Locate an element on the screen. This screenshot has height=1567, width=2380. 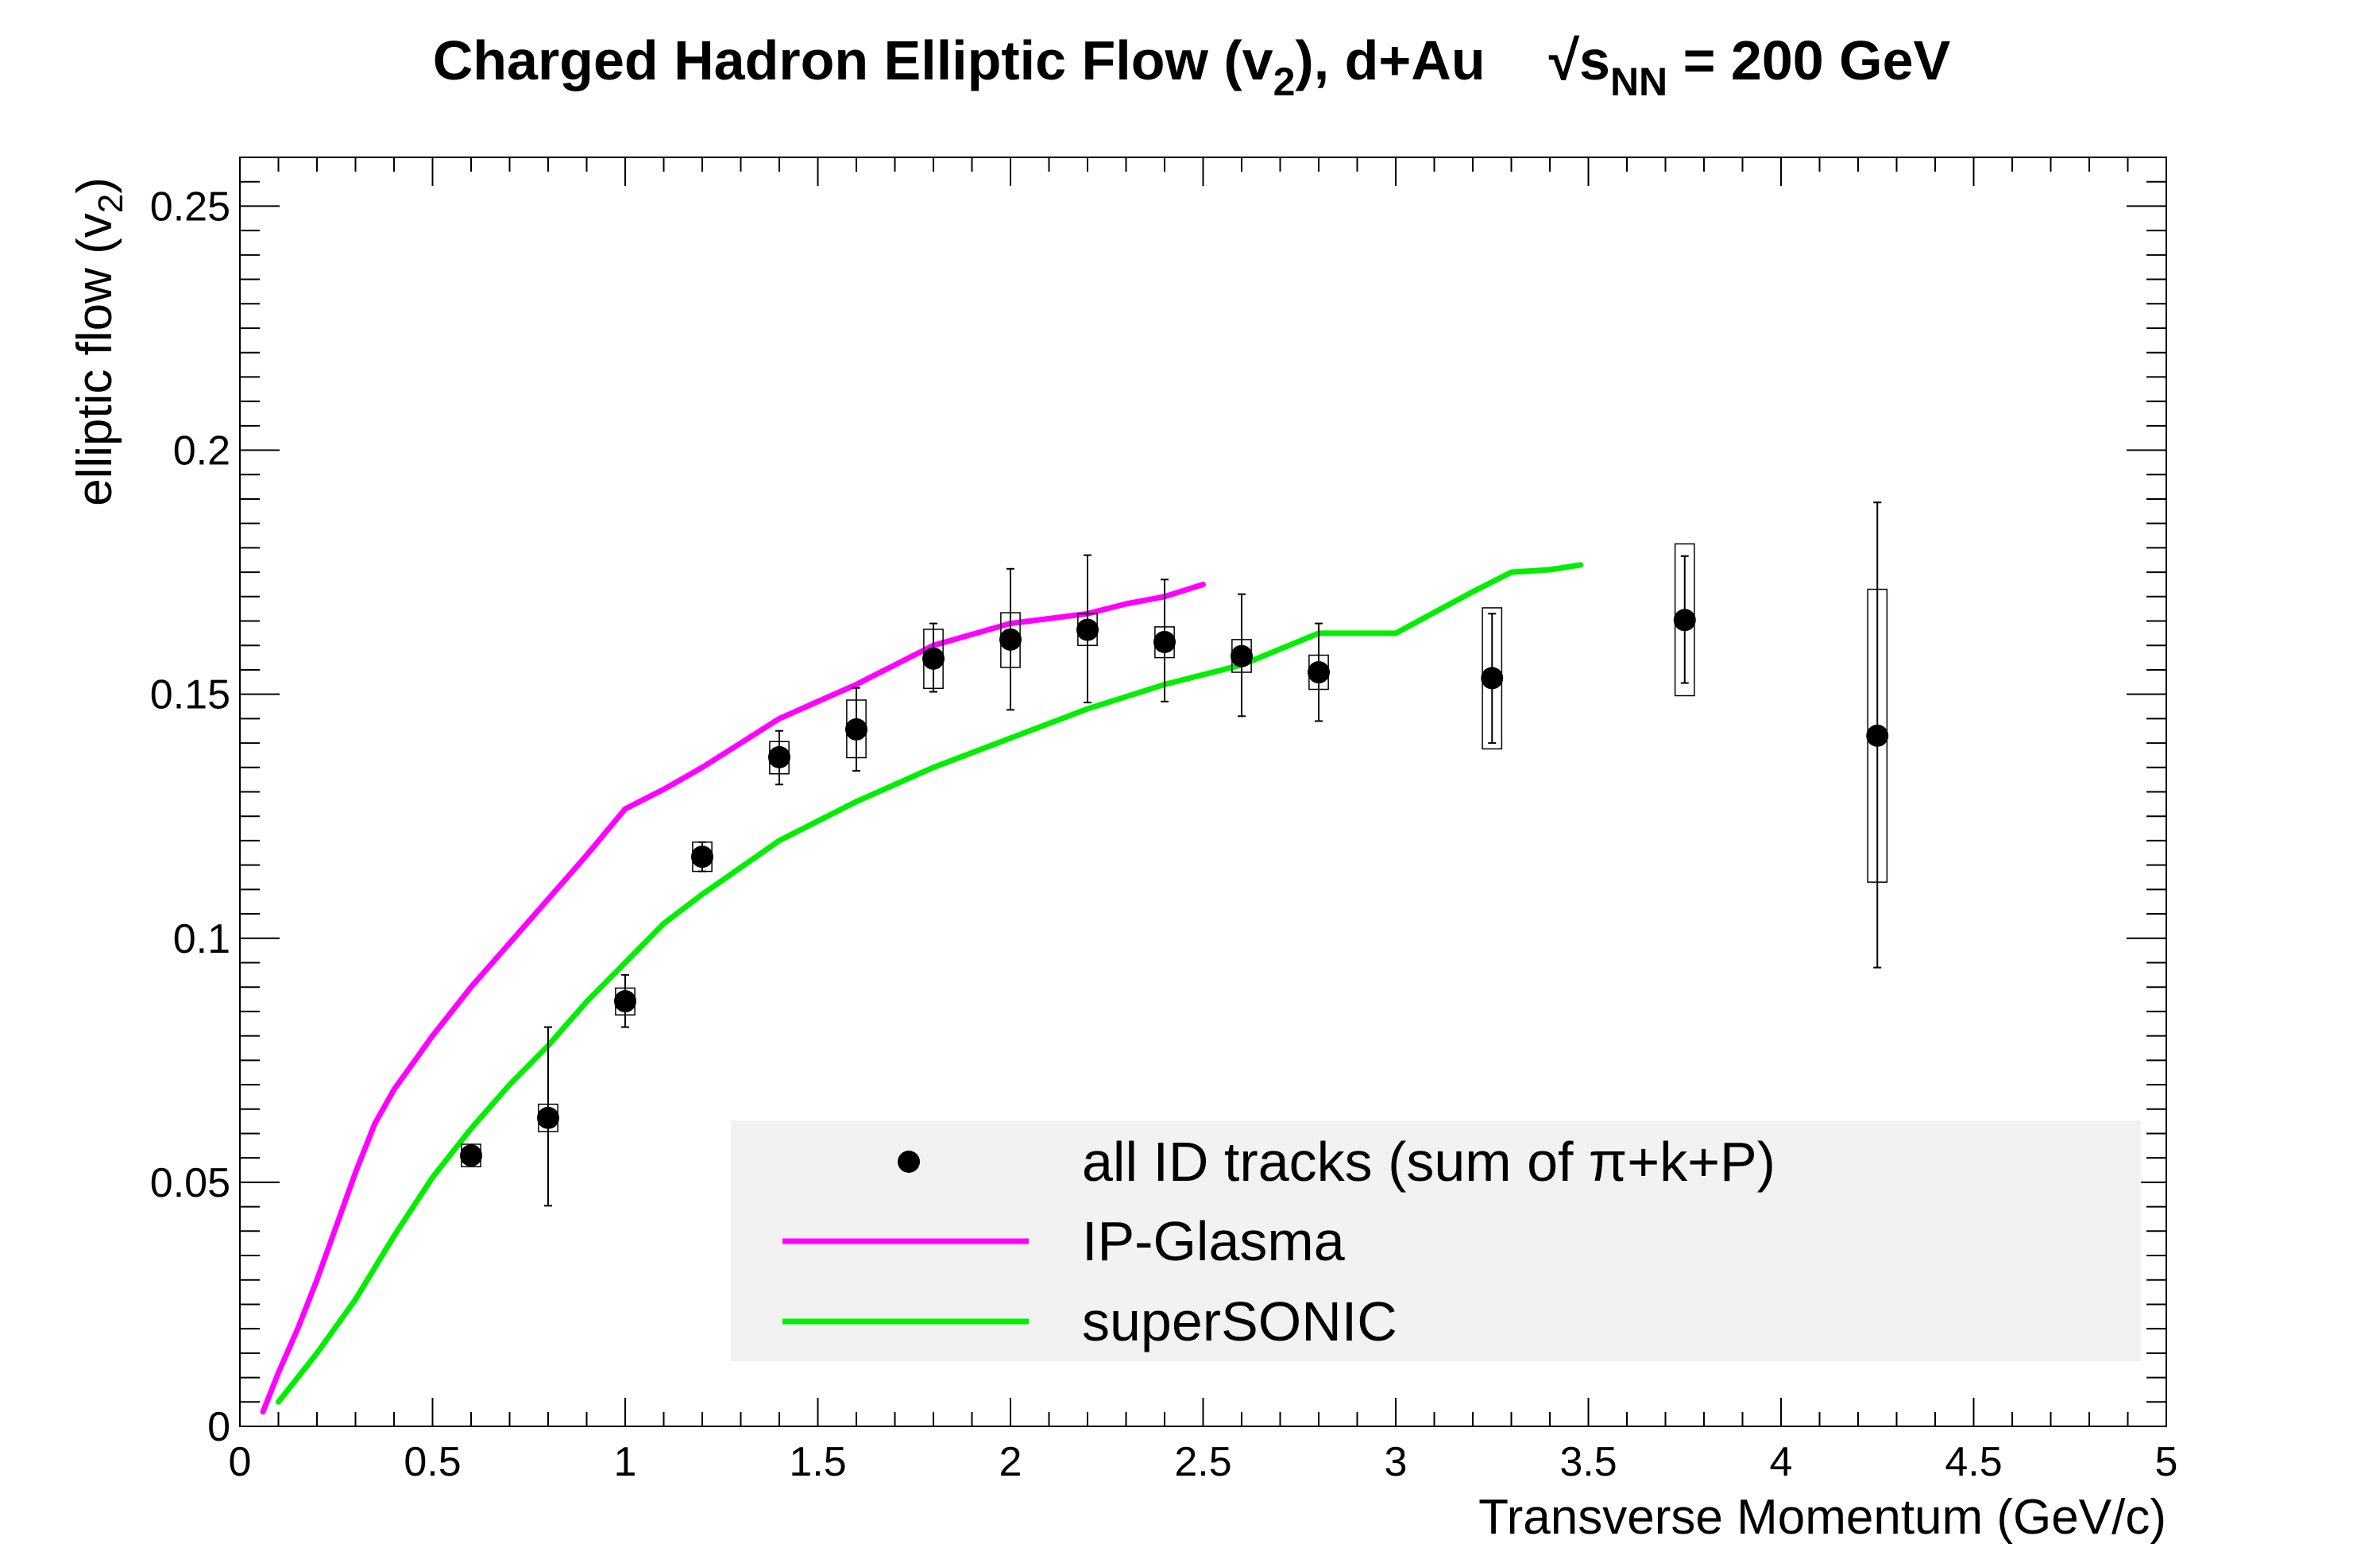
legend-label-0: all ID tracks (sum of π+k+P) is located at coordinates (1428, 1162).